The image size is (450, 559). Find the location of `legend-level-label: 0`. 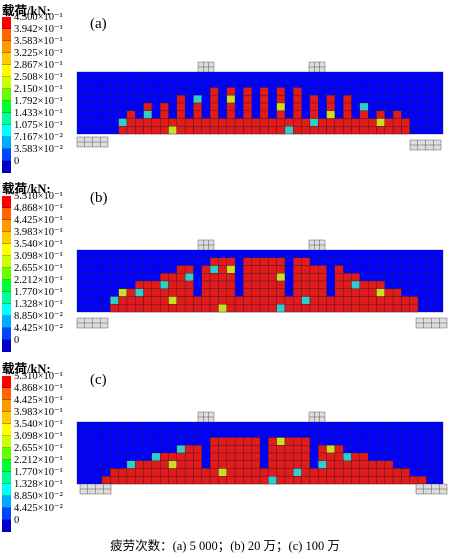

legend-level-label: 0 is located at coordinates (17, 340).